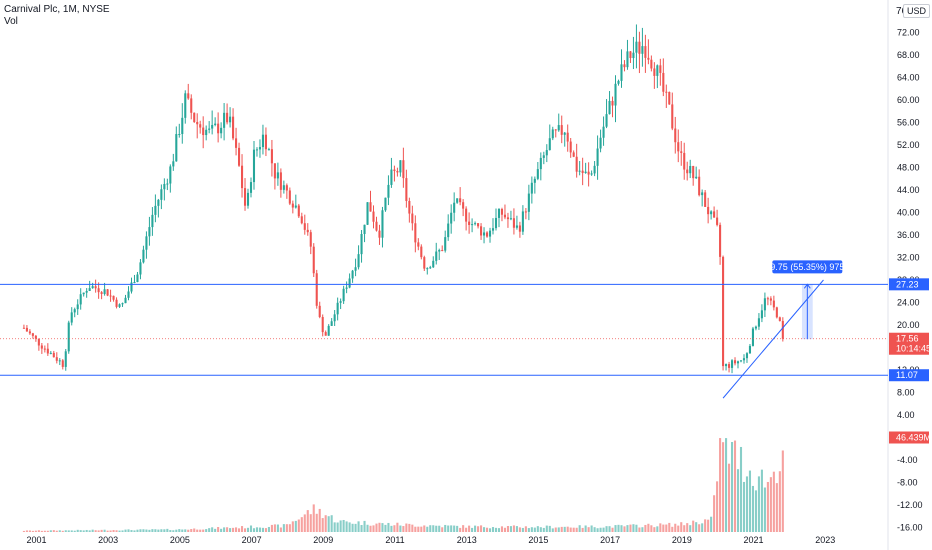 The image size is (932, 550). I want to click on lower-level-tag-bg, so click(909, 375).